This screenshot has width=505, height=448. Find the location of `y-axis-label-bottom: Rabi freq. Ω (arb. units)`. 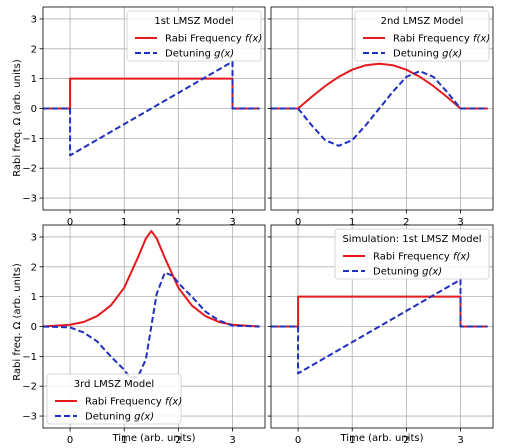

y-axis-label-bottom: Rabi freq. Ω (arb. units) is located at coordinates (17, 322).